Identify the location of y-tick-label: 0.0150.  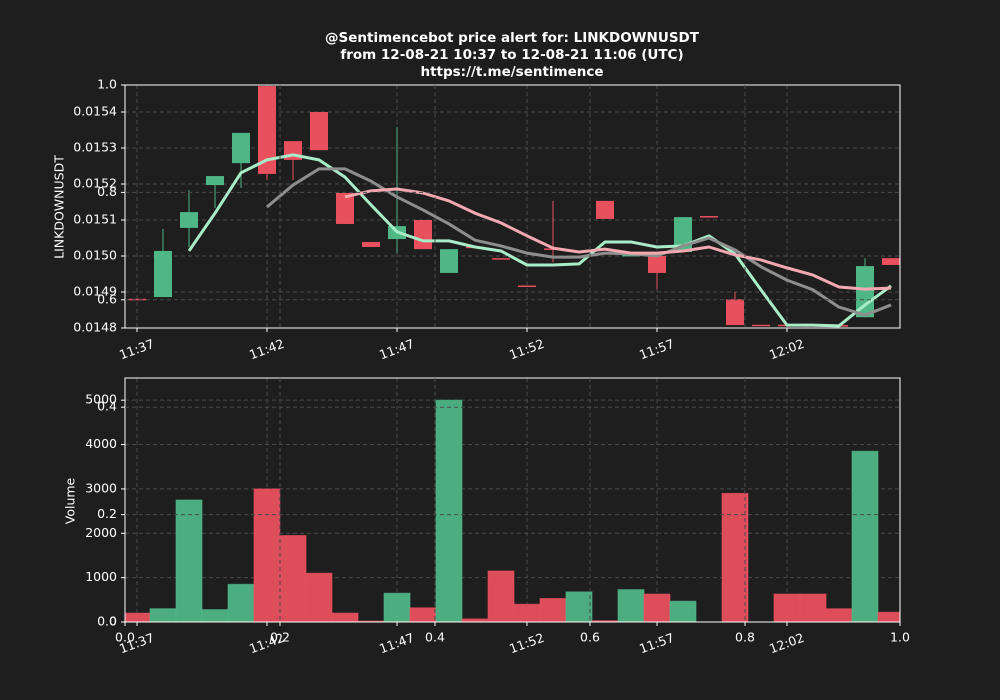
(95, 255).